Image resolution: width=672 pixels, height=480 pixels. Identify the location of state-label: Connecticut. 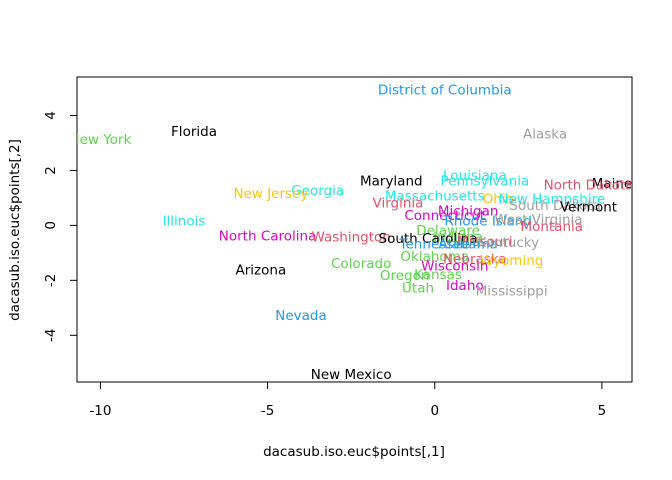
(444, 216).